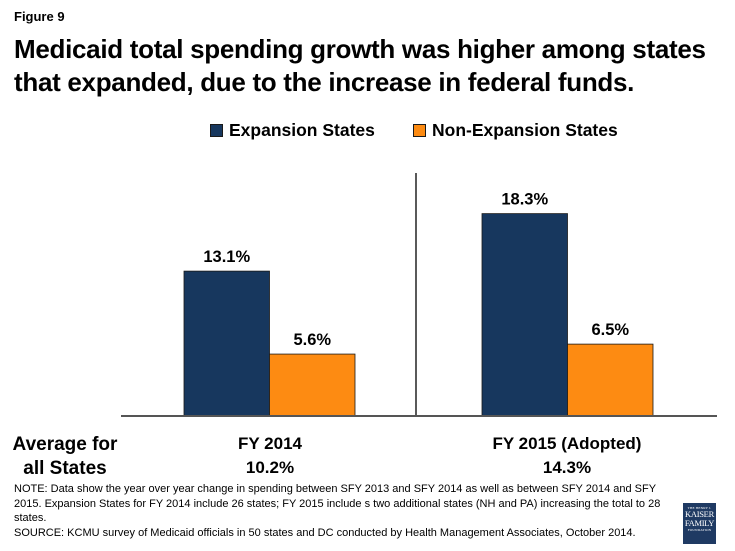 The width and height of the screenshot is (735, 551). I want to click on category-average: 10.2%, so click(270, 467).